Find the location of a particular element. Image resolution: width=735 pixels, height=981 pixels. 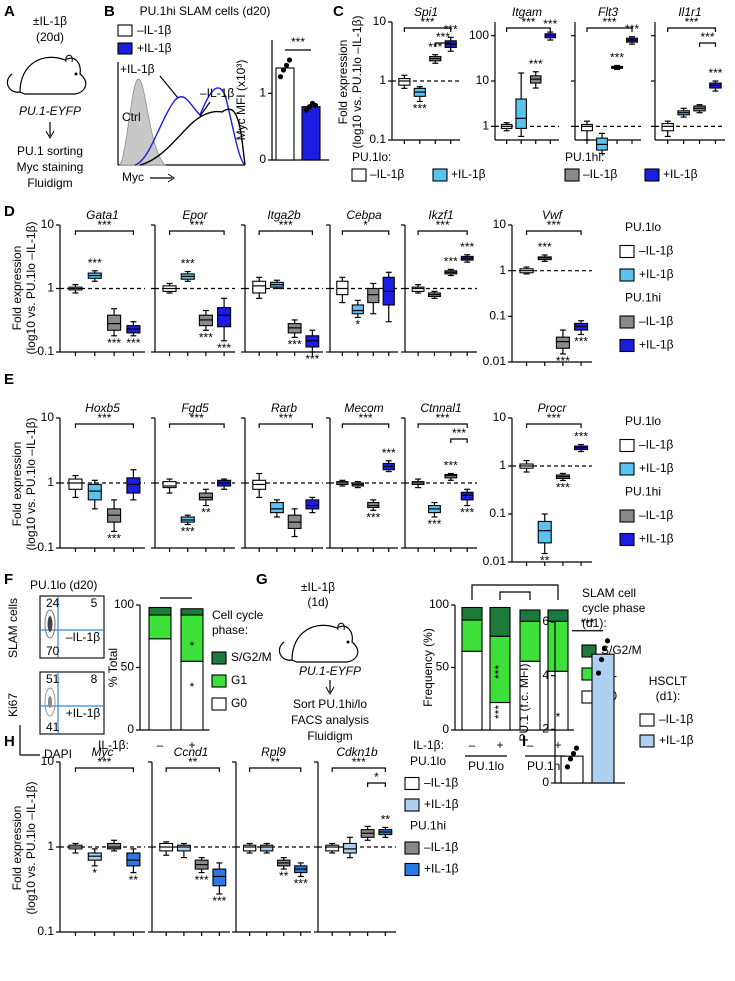

ctrl-curve is located at coordinates (143, 122).